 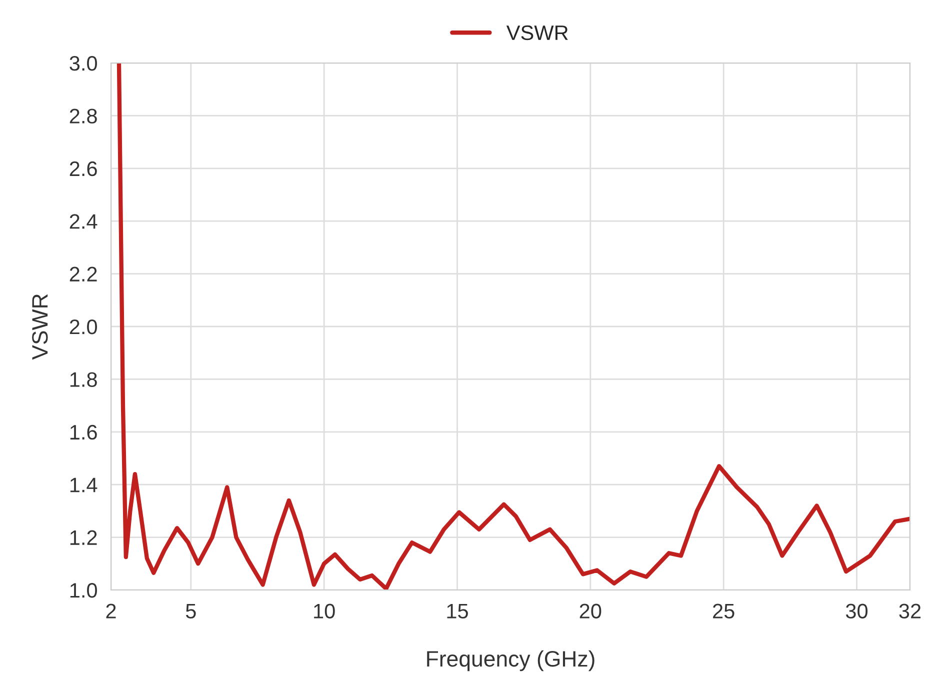 What do you see at coordinates (83, 379) in the screenshot?
I see `y-tick-label: 1.8` at bounding box center [83, 379].